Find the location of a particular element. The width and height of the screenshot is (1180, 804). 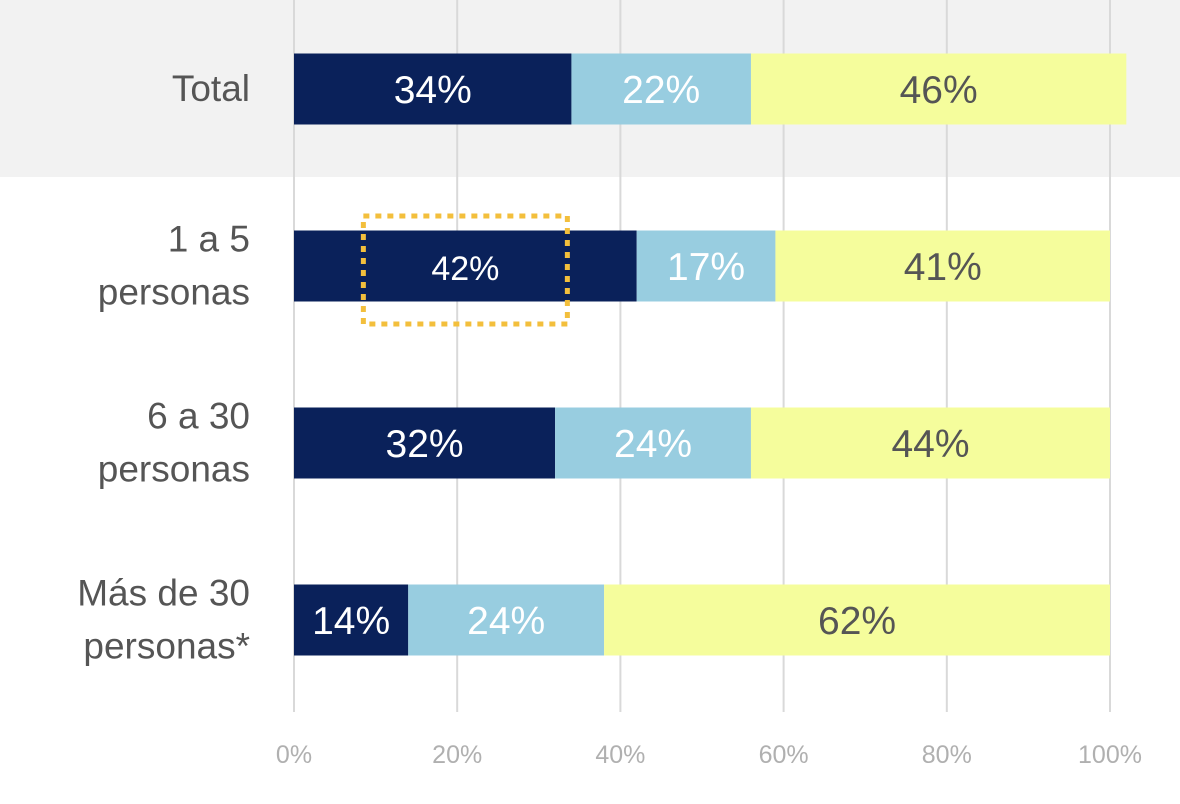

x-tick-label-20: 20% is located at coordinates (457, 755).